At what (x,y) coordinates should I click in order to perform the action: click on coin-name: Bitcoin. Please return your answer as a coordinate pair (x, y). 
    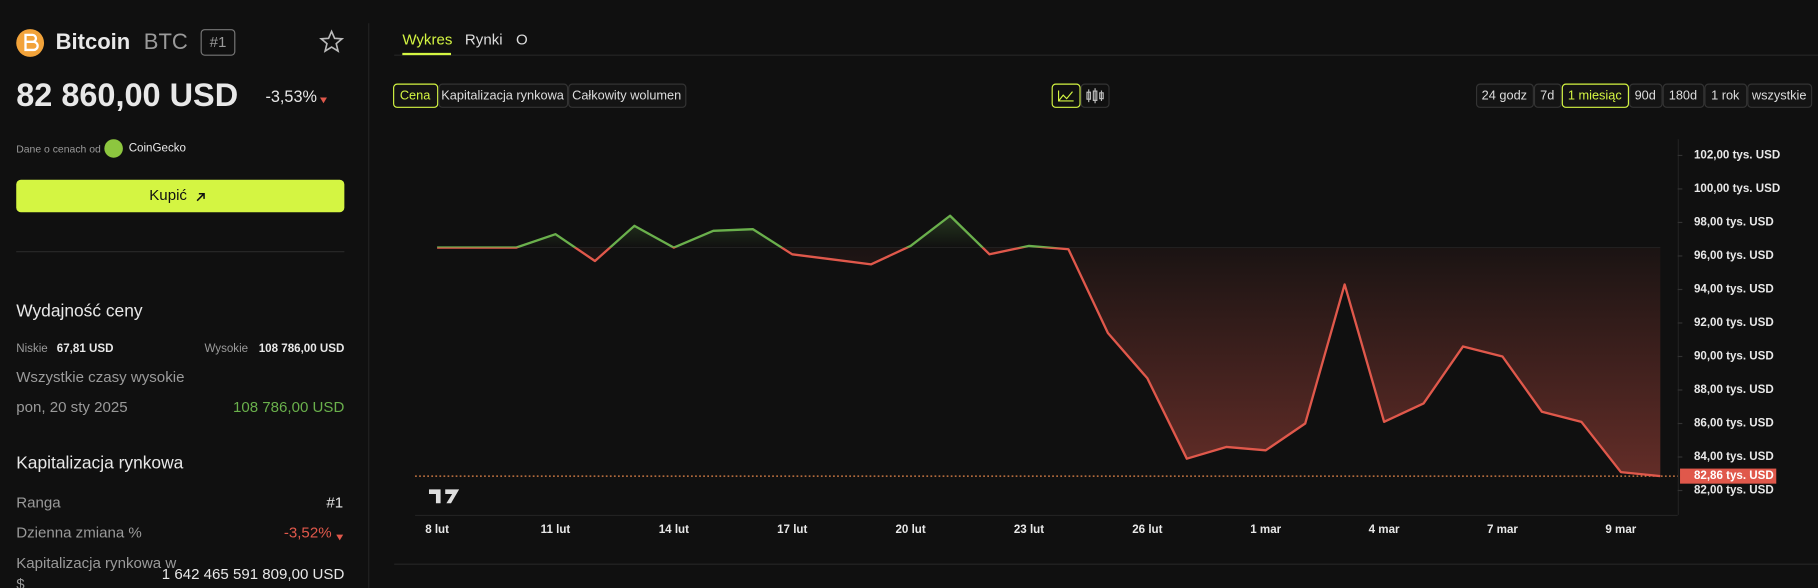
    Looking at the image, I should click on (93, 41).